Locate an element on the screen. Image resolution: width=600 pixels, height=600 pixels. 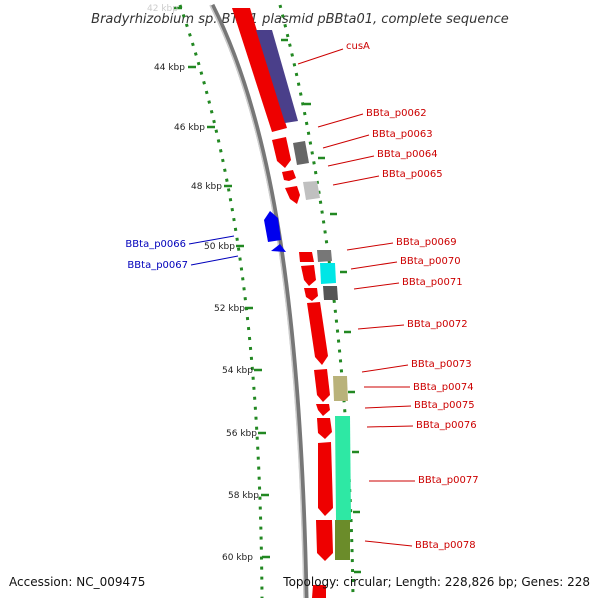
gene-label: BBta_p0067 is located at coordinates (157, 265).